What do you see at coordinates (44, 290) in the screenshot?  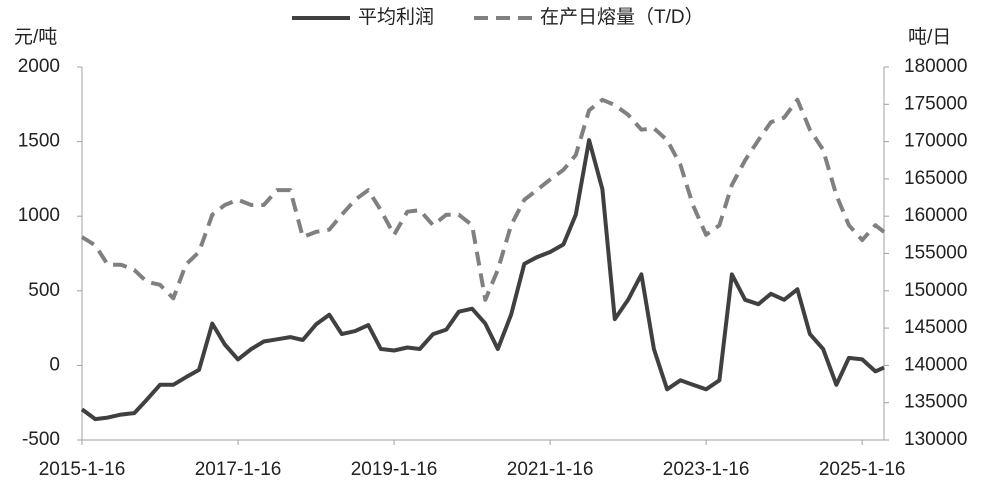 I see `y-tick-label: 500` at bounding box center [44, 290].